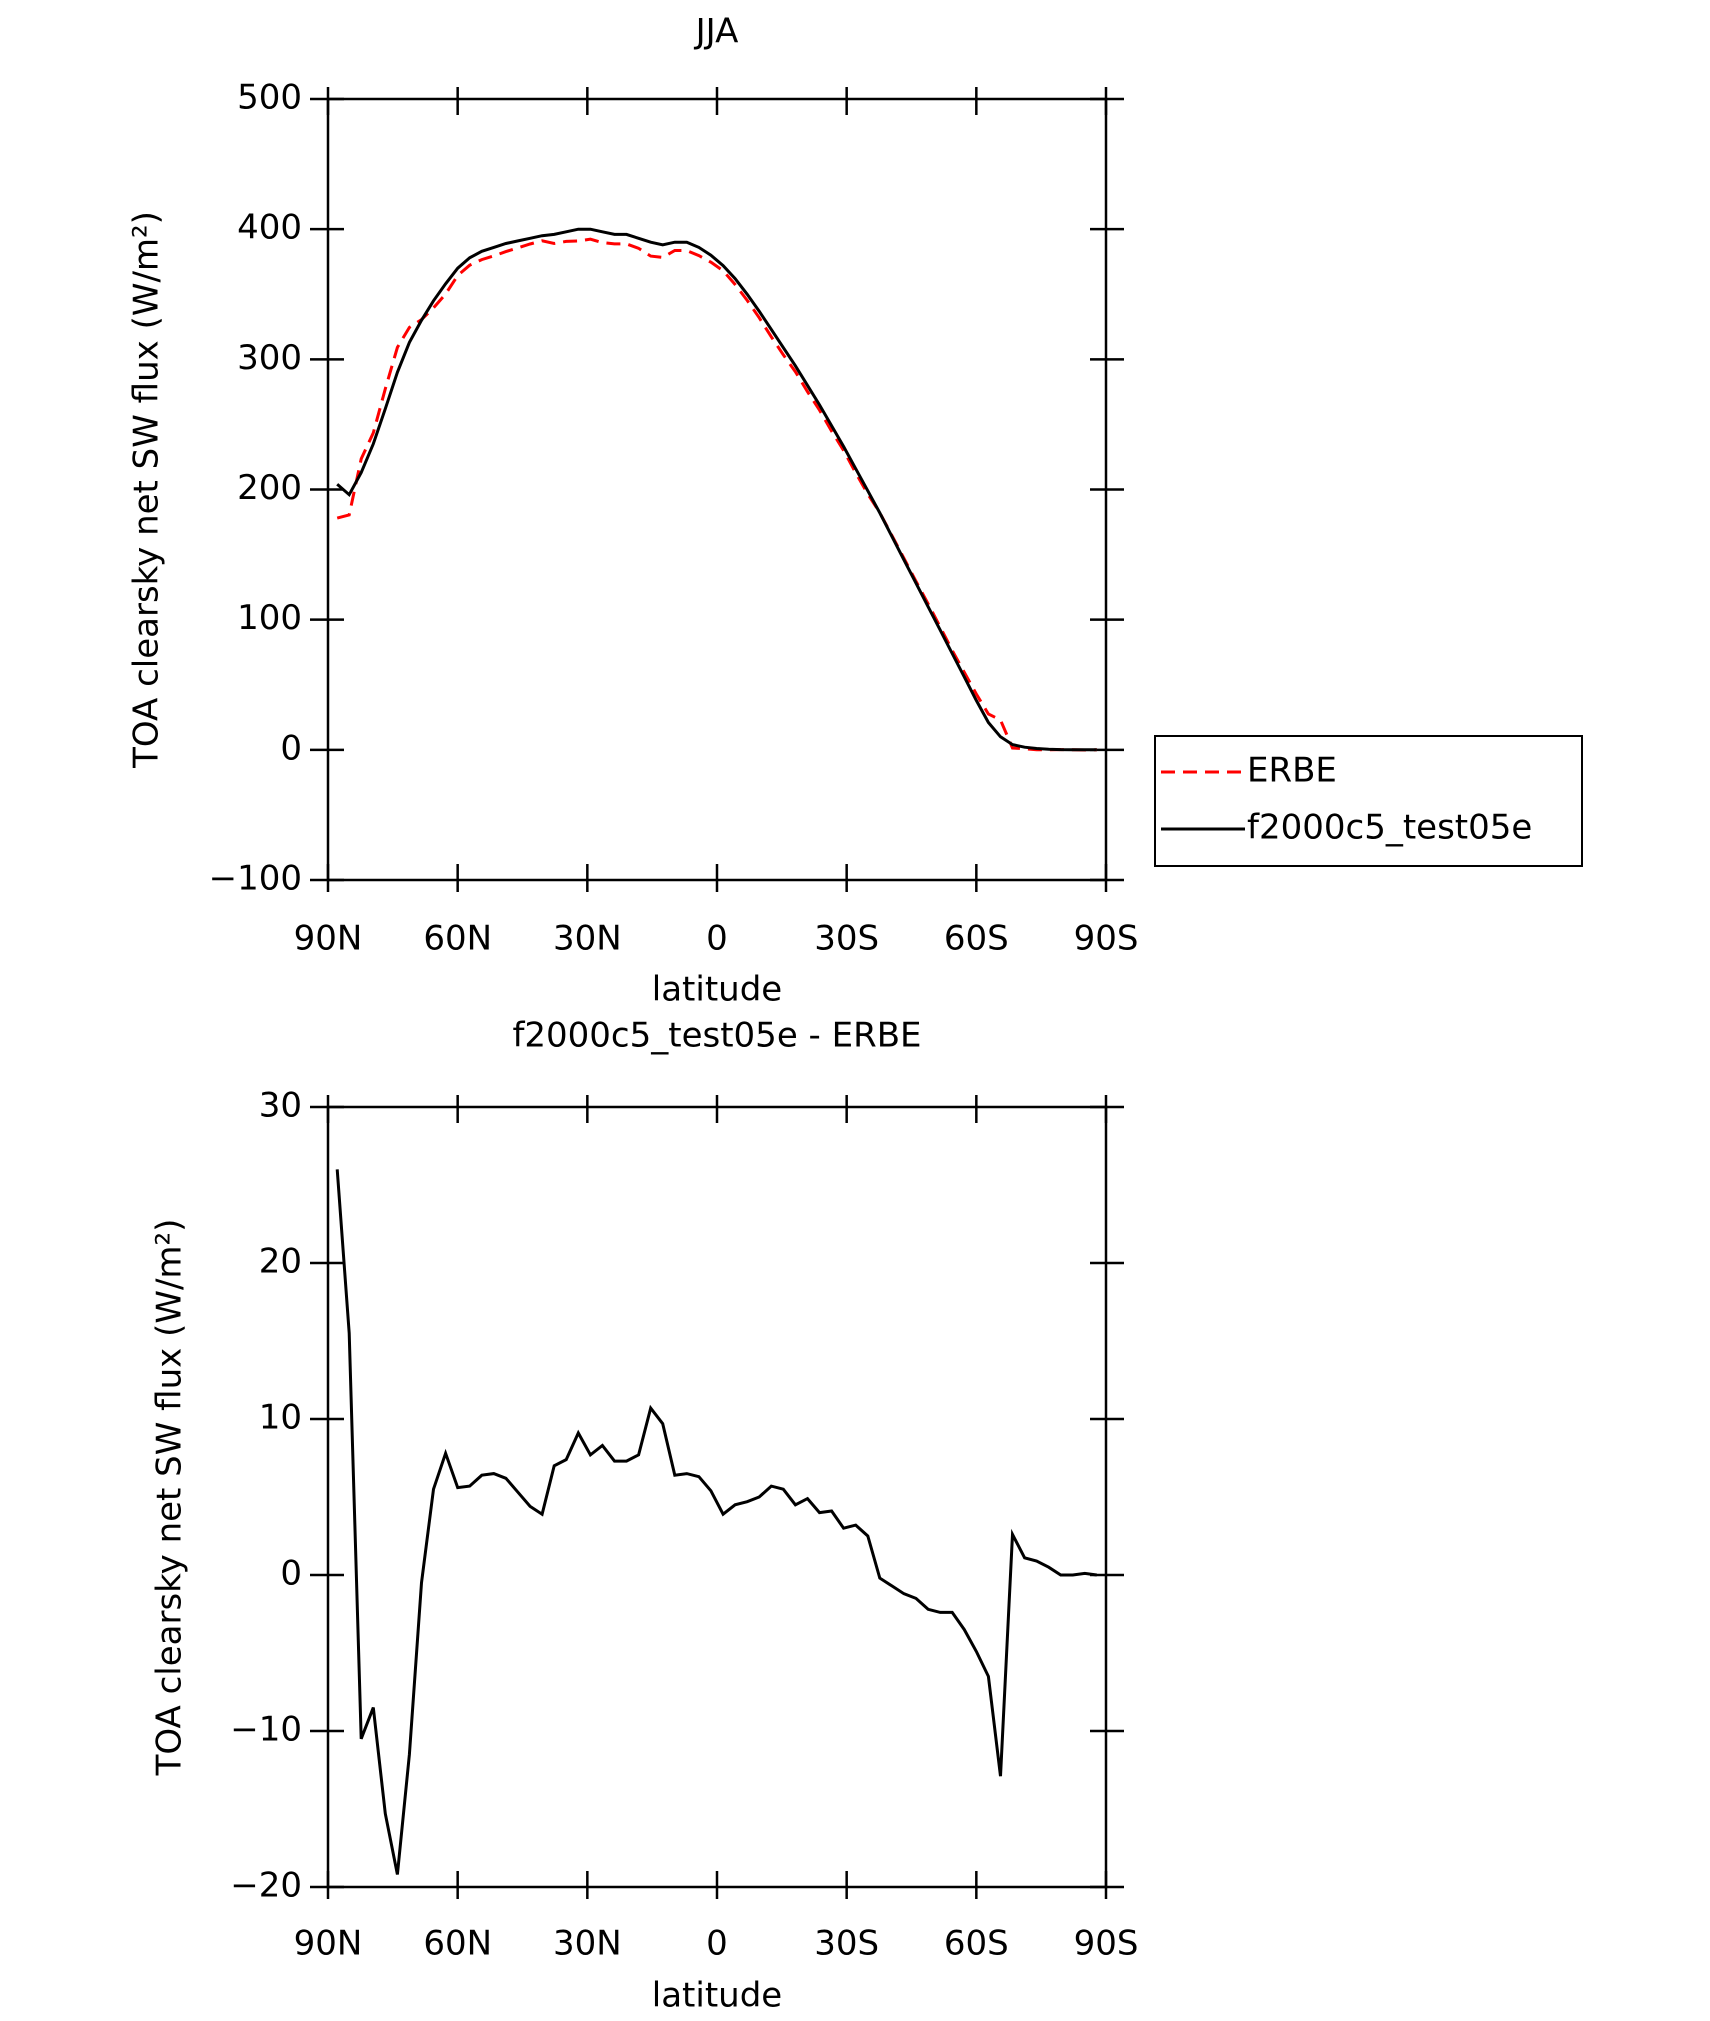 This screenshot has height=2021, width=1710. What do you see at coordinates (266, 1730) in the screenshot?
I see `y-tick-label: −10` at bounding box center [266, 1730].